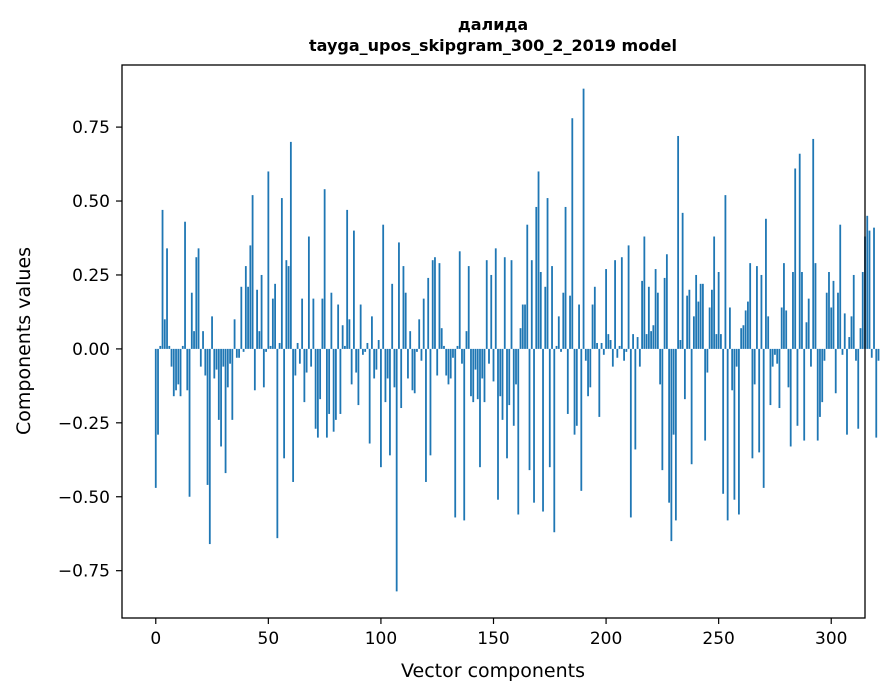 The width and height of the screenshot is (880, 696). What do you see at coordinates (493, 639) in the screenshot?
I see `x-tick-label: 150` at bounding box center [493, 639].